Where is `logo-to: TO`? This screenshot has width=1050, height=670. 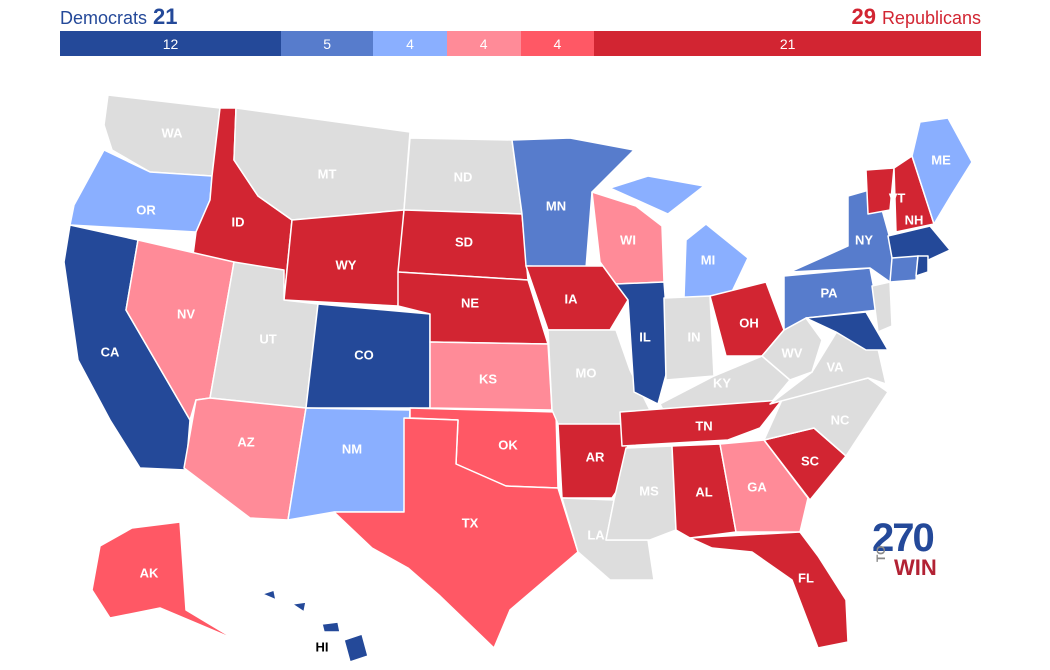 logo-to: TO is located at coordinates (881, 553).